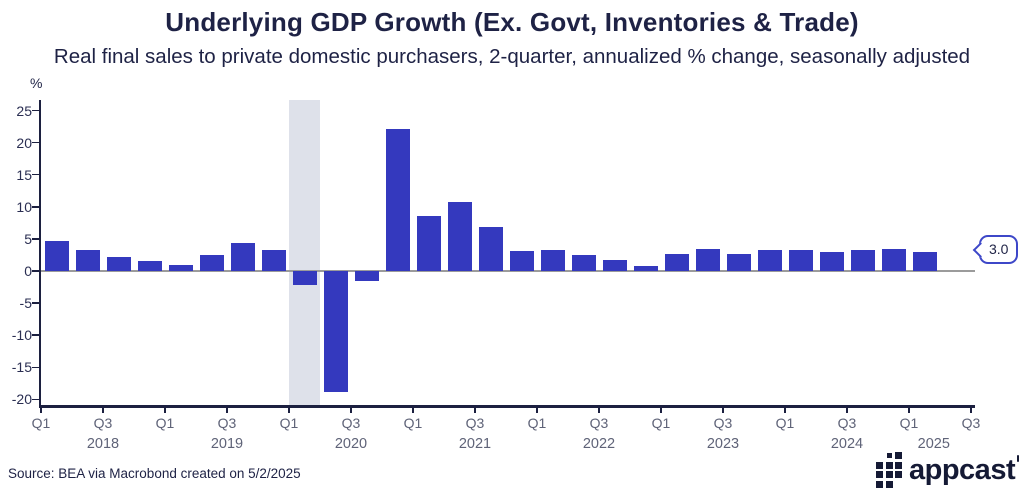 Image resolution: width=1024 pixels, height=496 pixels. What do you see at coordinates (351, 444) in the screenshot?
I see `x-axis-year-label: 2020` at bounding box center [351, 444].